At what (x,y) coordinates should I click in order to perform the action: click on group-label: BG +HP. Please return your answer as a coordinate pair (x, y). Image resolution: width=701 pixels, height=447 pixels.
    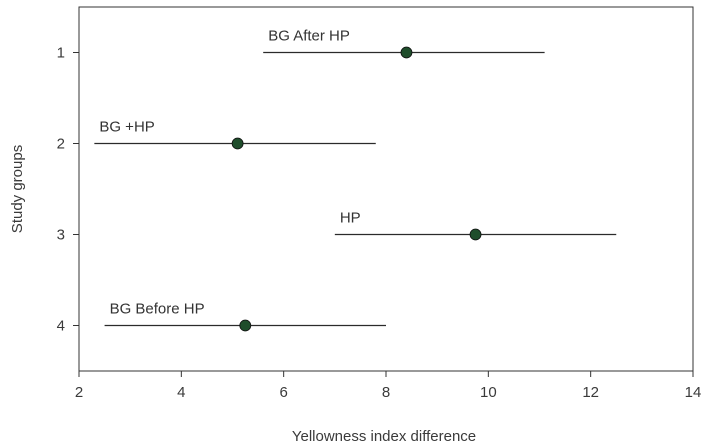
    Looking at the image, I should click on (126, 127).